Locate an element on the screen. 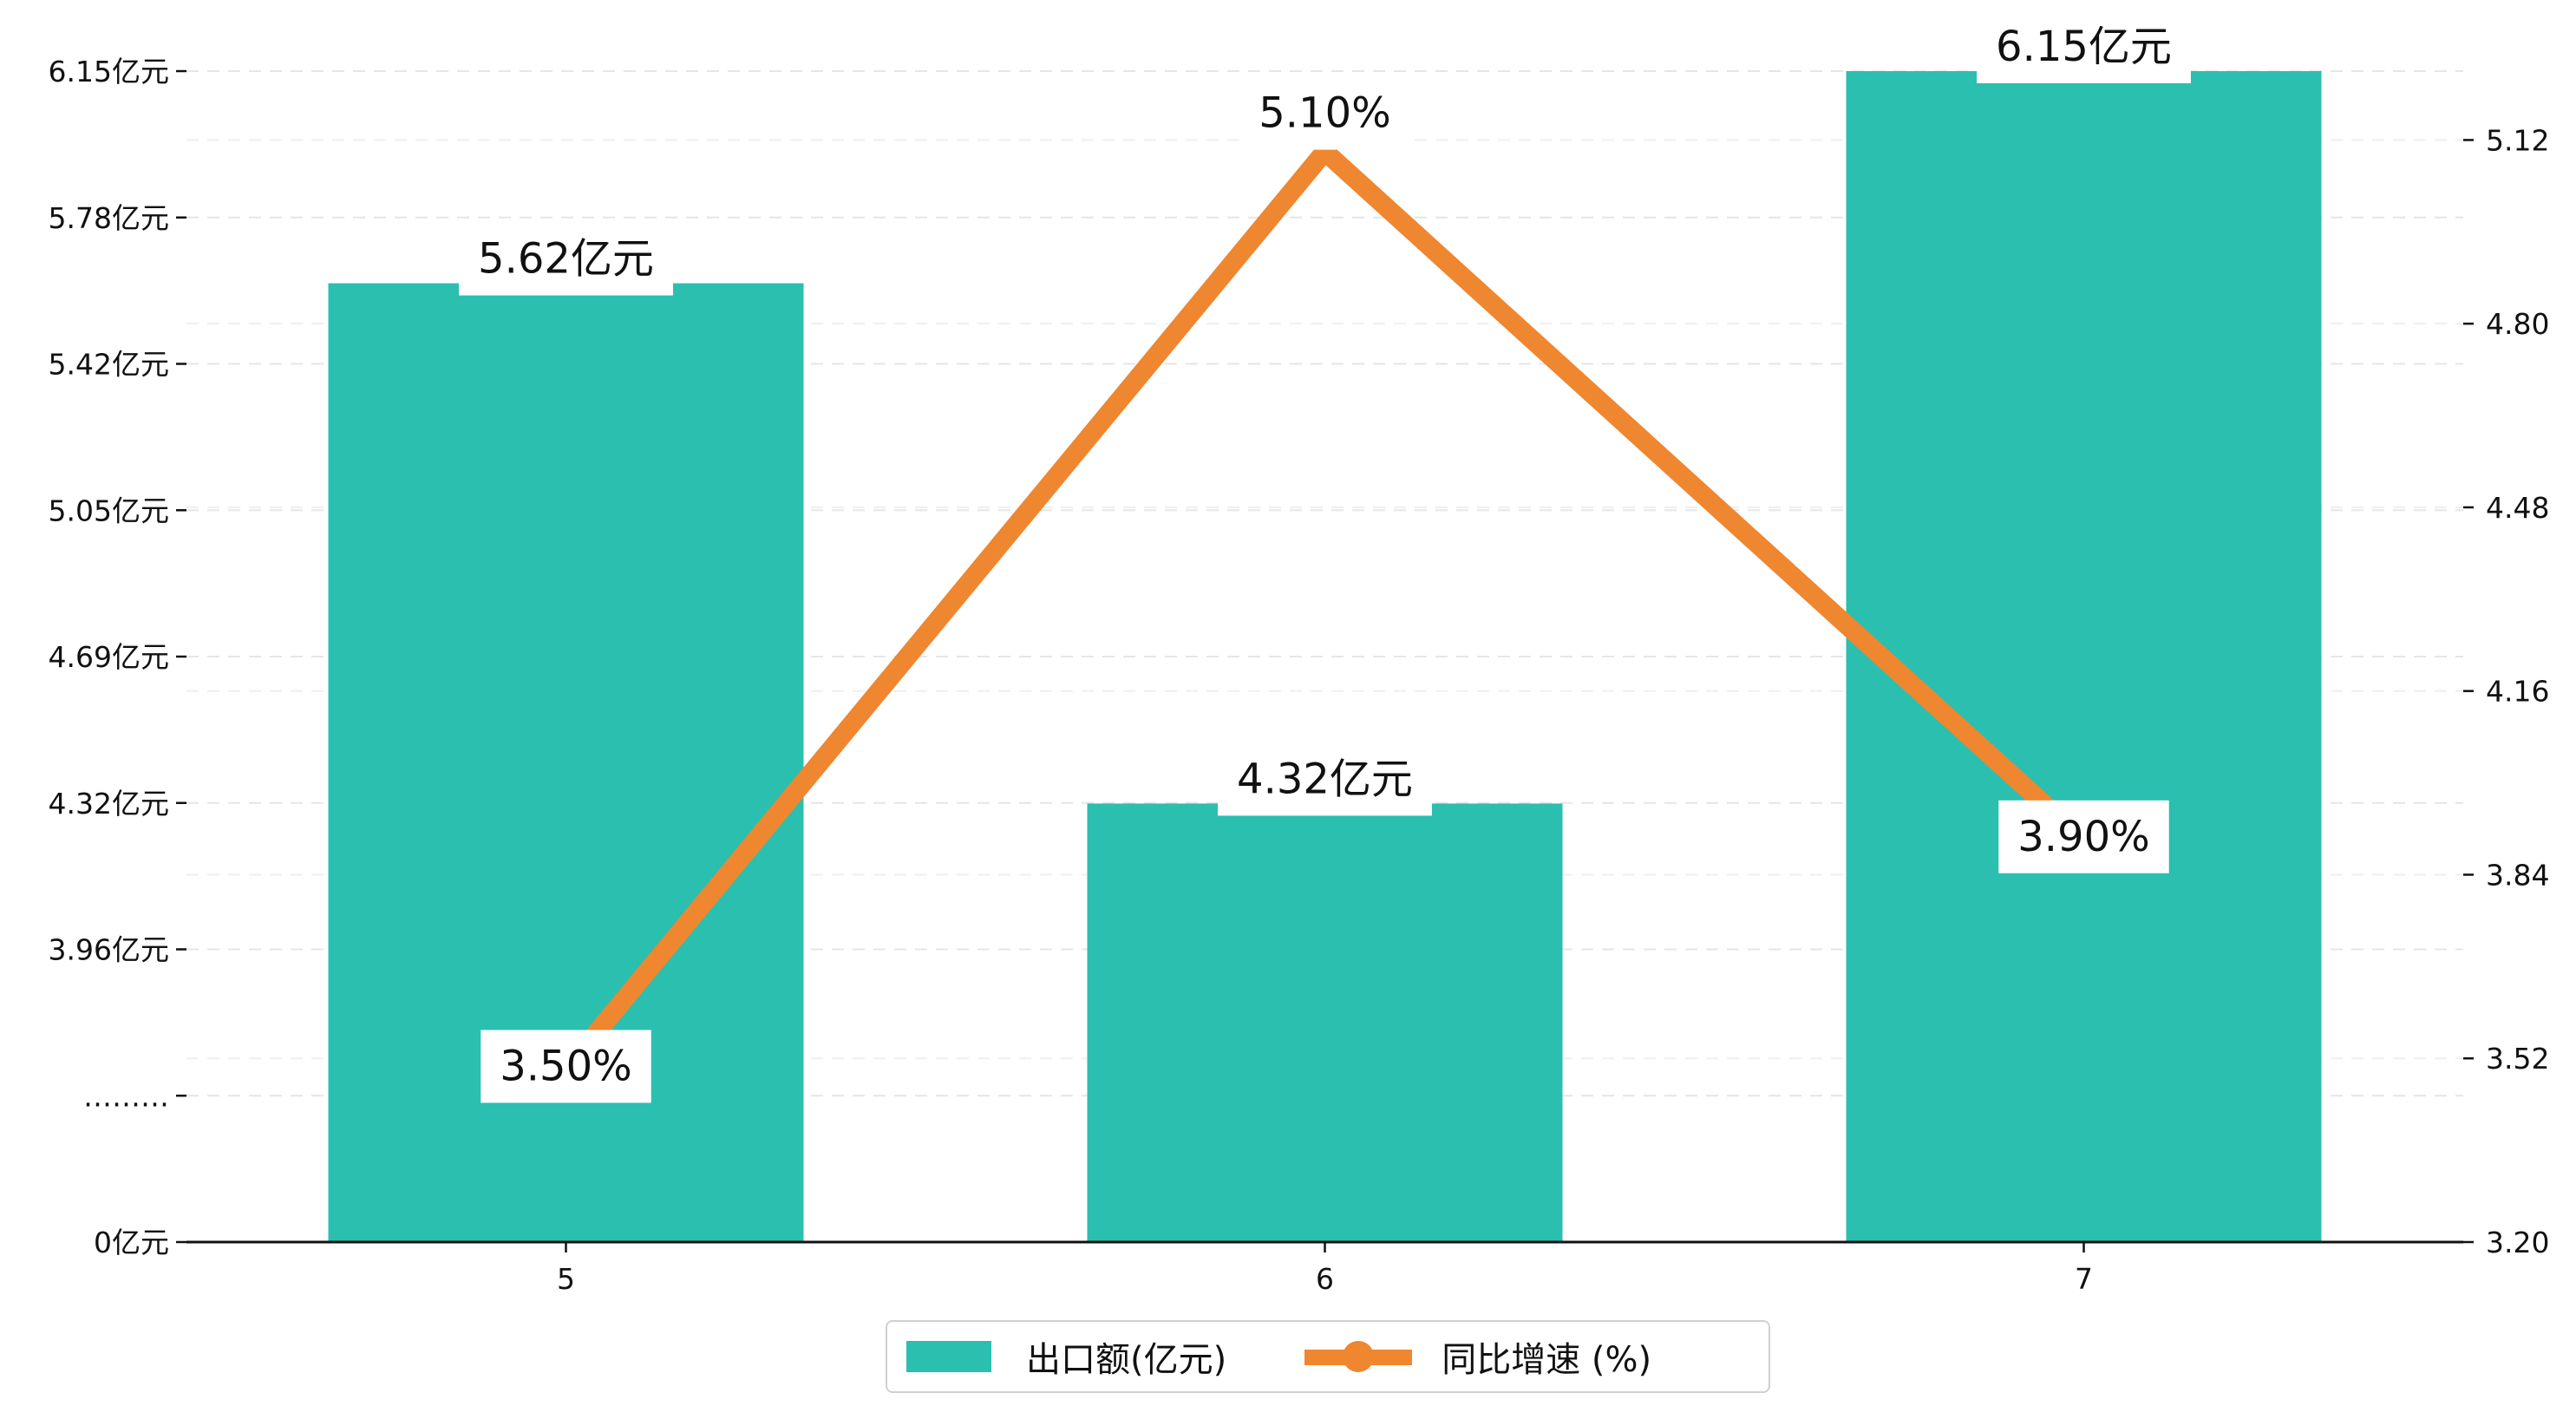 Image resolution: width=2576 pixels, height=1419 pixels. growth-point is located at coordinates (1325, 151).